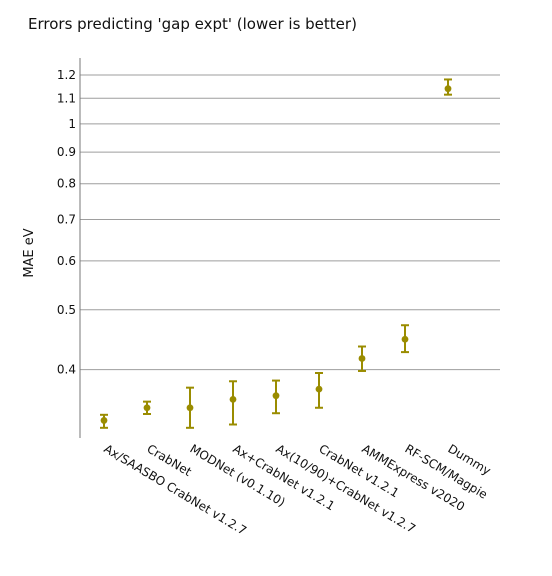 The height and width of the screenshot is (576, 552). I want to click on y-axis-title: MAE eV, so click(29, 252).